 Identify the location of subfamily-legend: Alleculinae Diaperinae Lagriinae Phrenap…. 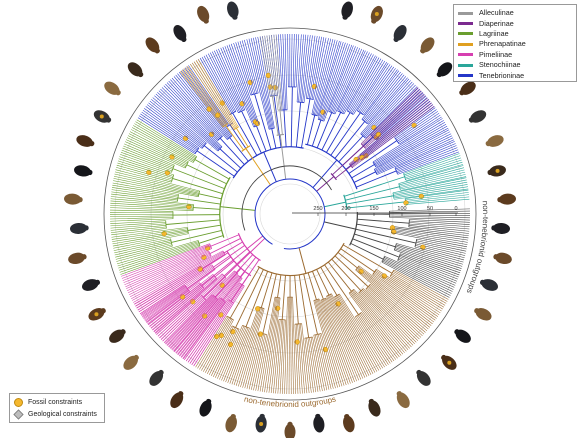
(515, 43).